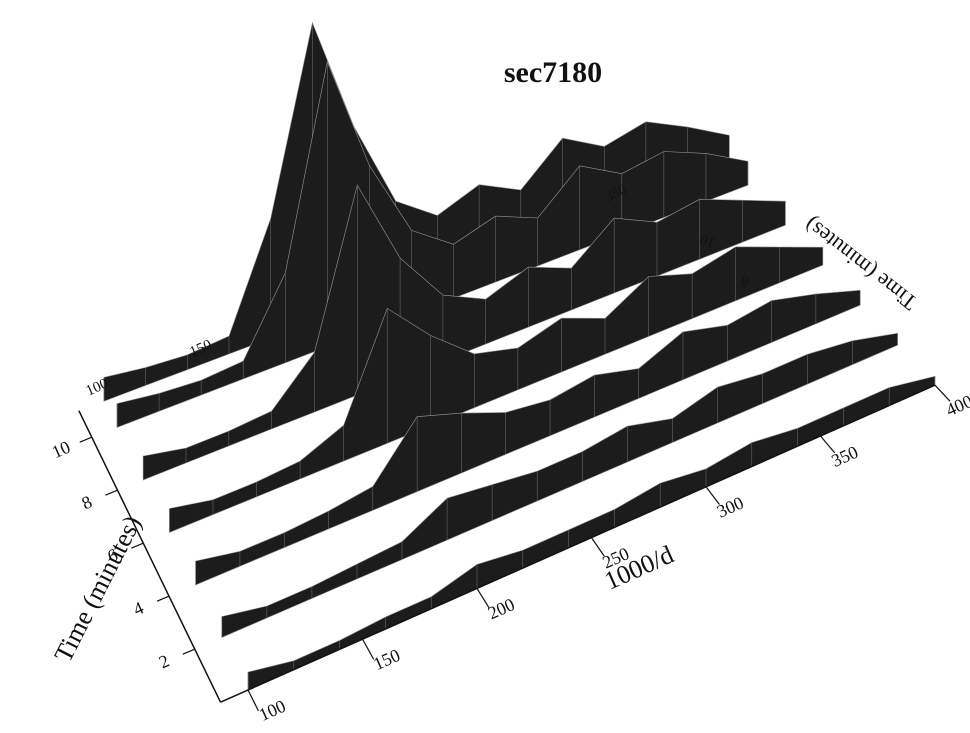  Describe the element at coordinates (164, 662) in the screenshot. I see `t-tick-label: 2` at that location.